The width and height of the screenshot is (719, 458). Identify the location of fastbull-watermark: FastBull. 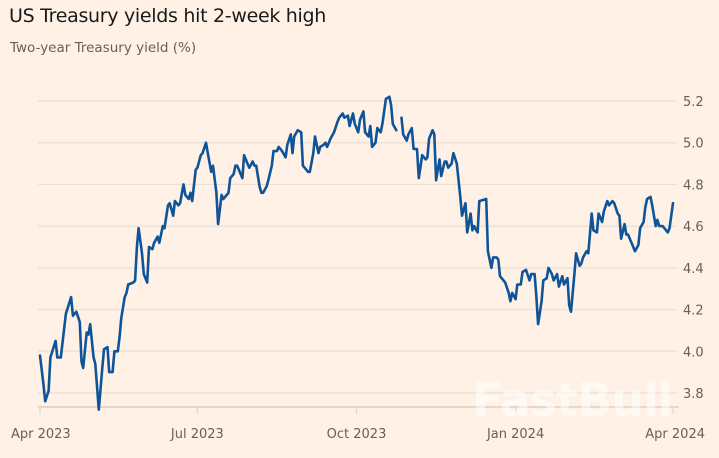
(572, 400).